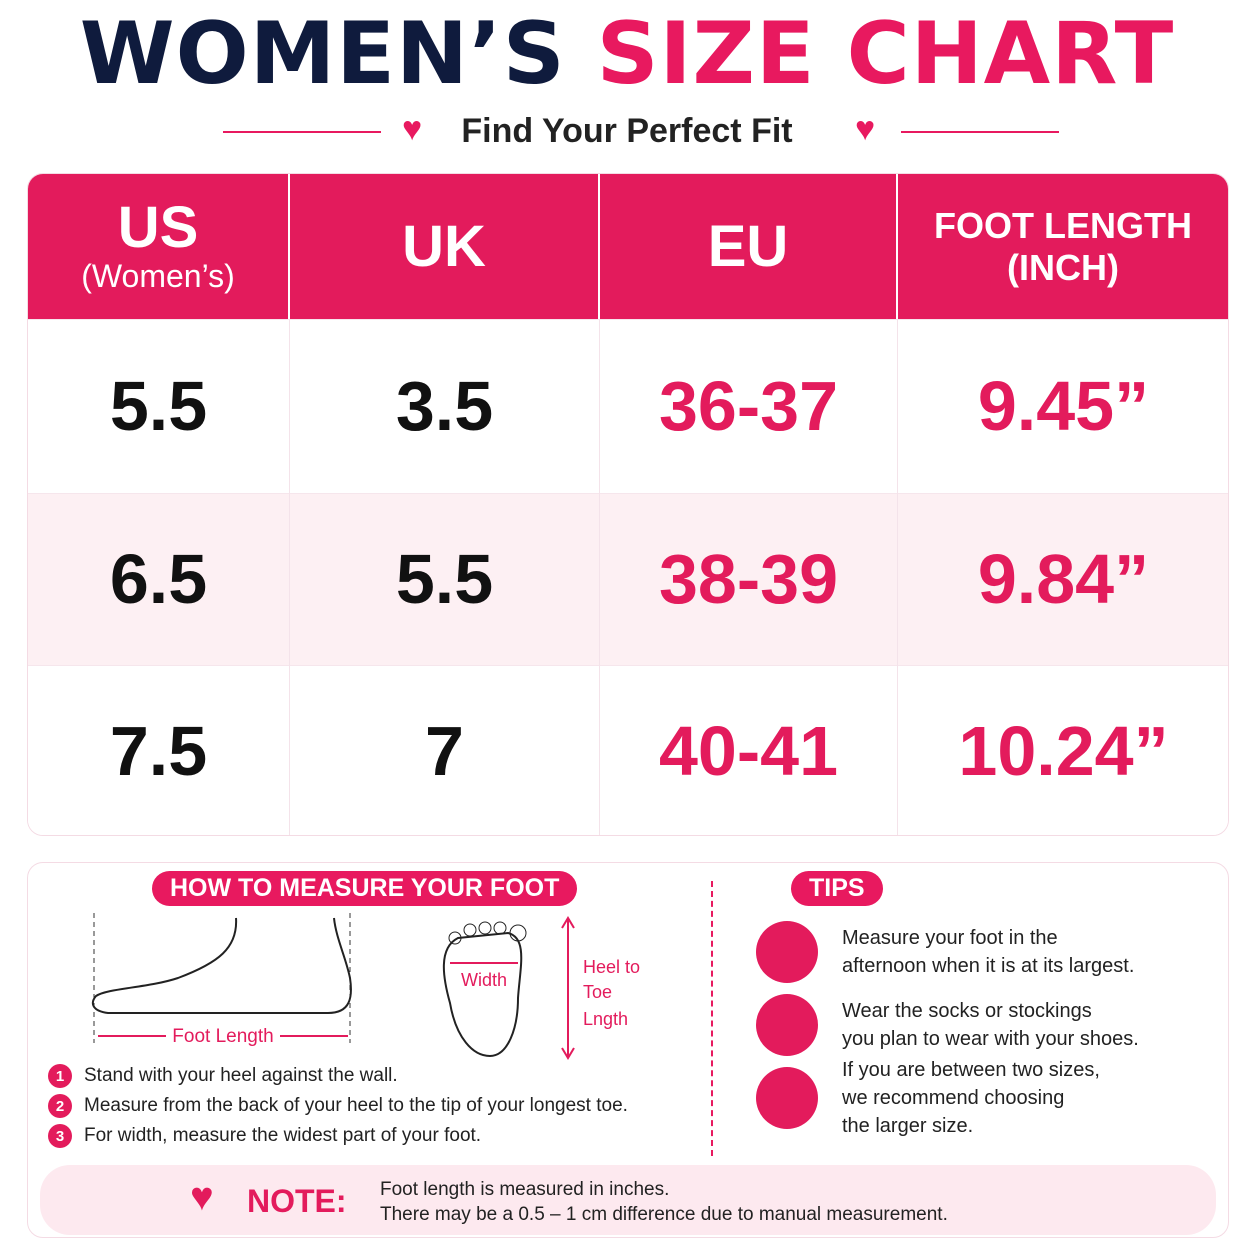 This screenshot has width=1254, height=1254. What do you see at coordinates (1063, 750) in the screenshot?
I see `table-cell: 10.24”` at bounding box center [1063, 750].